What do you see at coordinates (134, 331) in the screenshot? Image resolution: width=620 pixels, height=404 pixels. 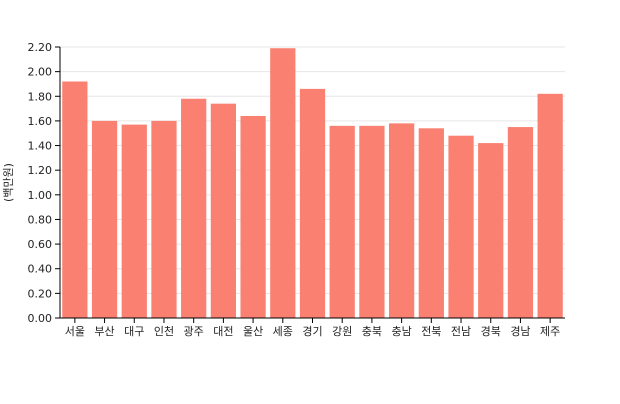 I see `x-category-label: 대구` at bounding box center [134, 331].